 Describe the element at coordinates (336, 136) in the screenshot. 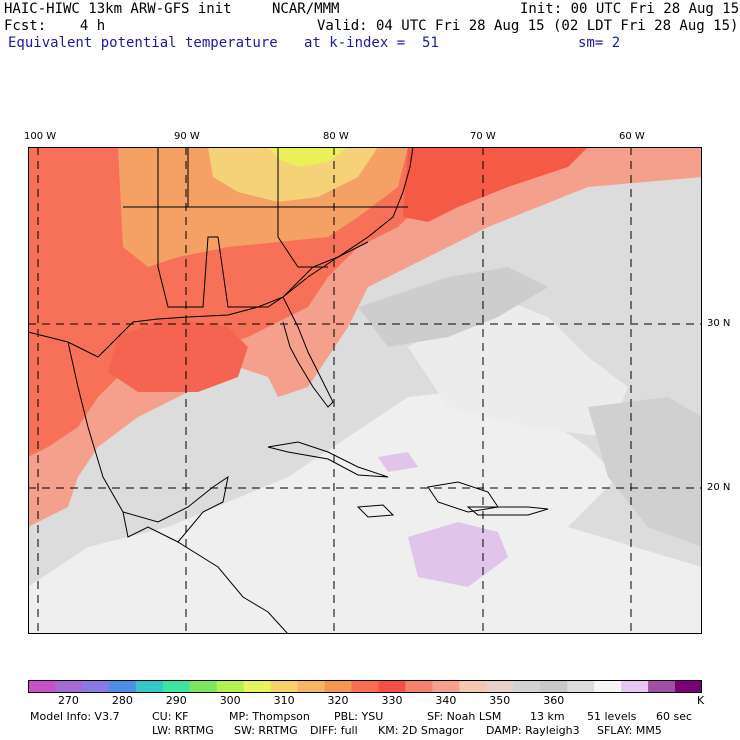

I see `lon-label-80w: 80 W` at that location.